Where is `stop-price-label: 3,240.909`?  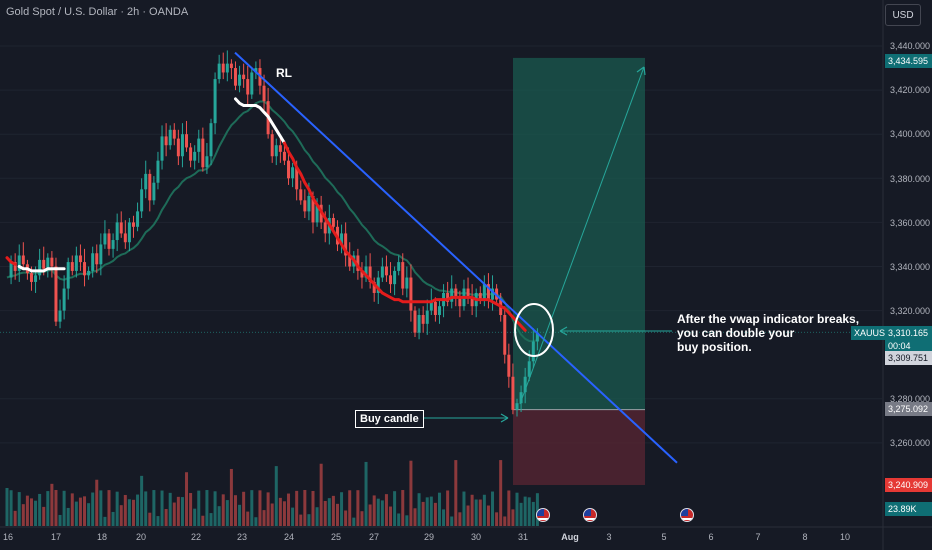 stop-price-label: 3,240.909 is located at coordinates (908, 485).